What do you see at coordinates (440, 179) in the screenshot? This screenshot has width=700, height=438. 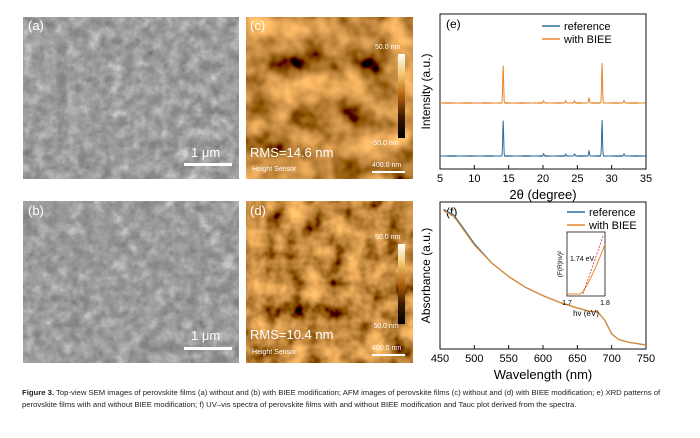 I see `x-tick-label: 5` at bounding box center [440, 179].